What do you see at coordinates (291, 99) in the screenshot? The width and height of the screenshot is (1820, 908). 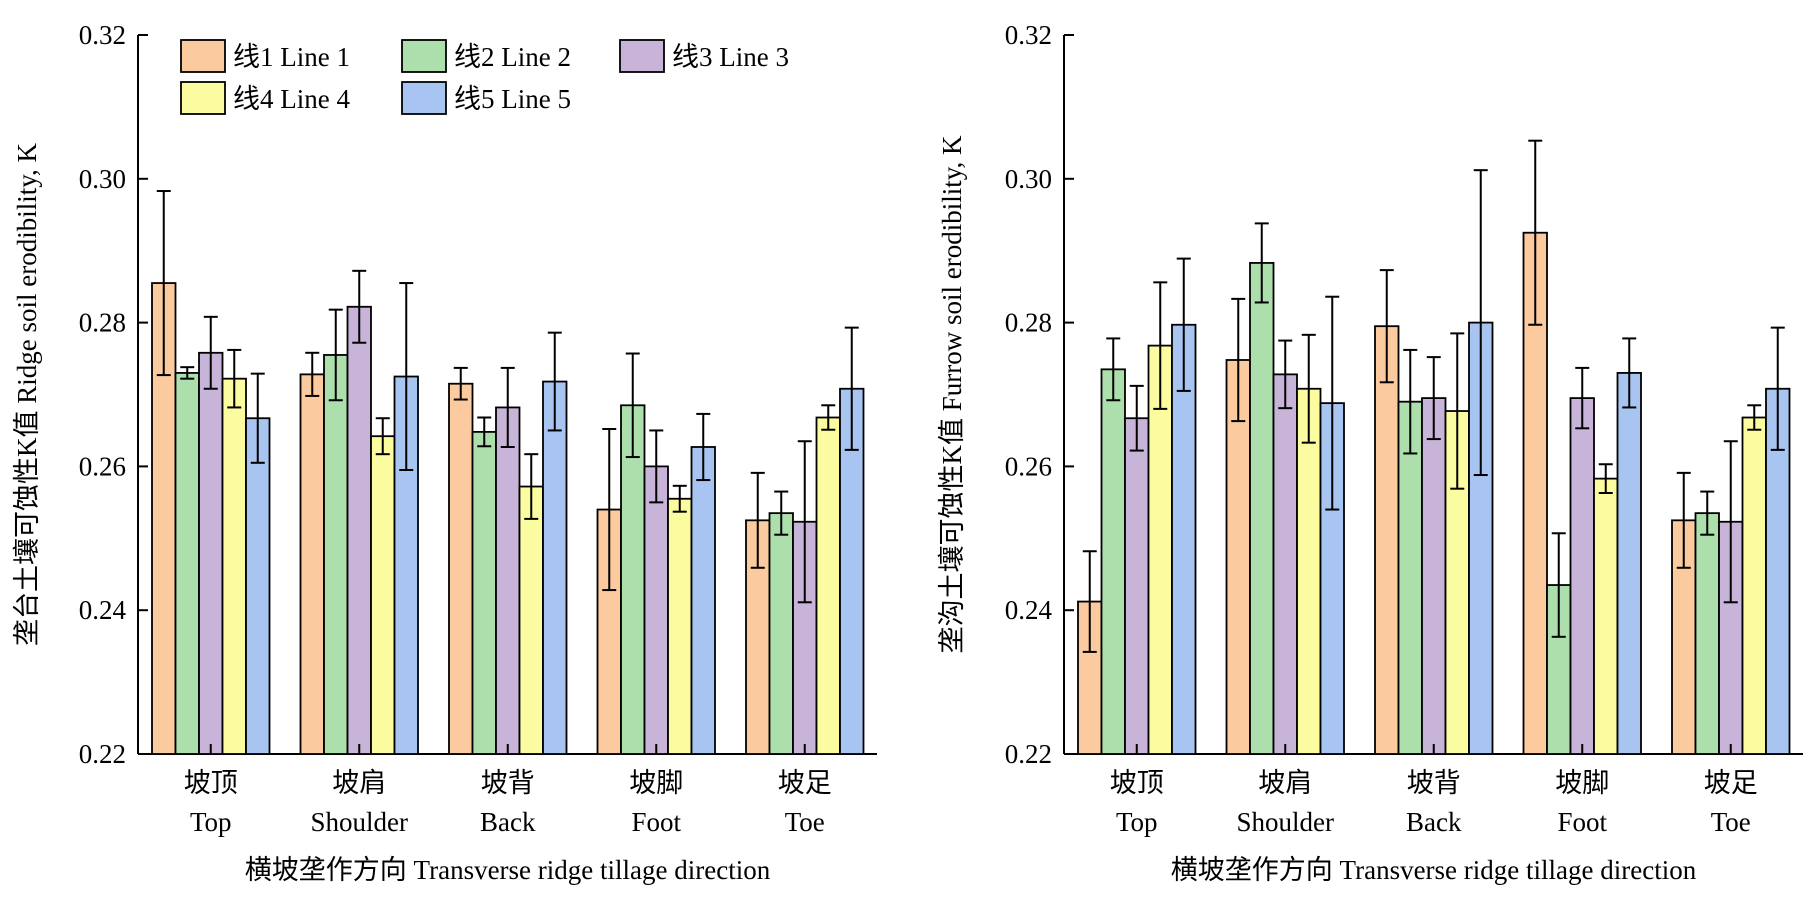 I see `legend-label: 线4 Line 4` at bounding box center [291, 99].